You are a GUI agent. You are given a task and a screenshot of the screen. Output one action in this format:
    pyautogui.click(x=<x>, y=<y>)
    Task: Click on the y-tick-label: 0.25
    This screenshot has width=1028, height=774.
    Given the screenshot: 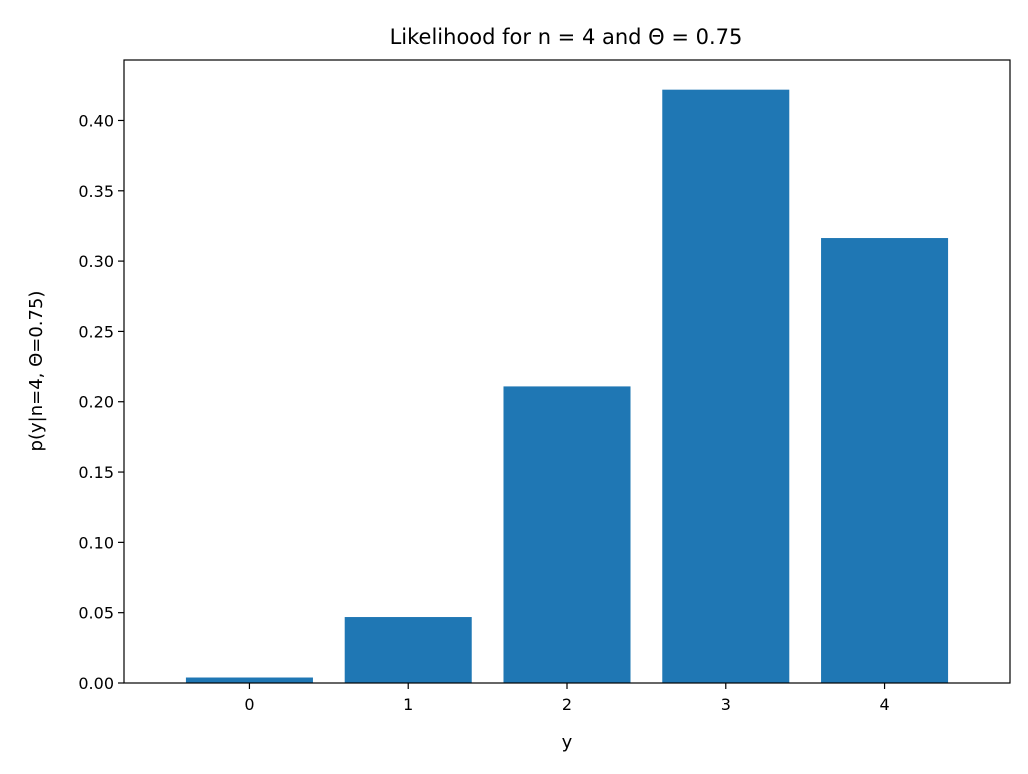 What is the action you would take?
    pyautogui.click(x=96, y=331)
    